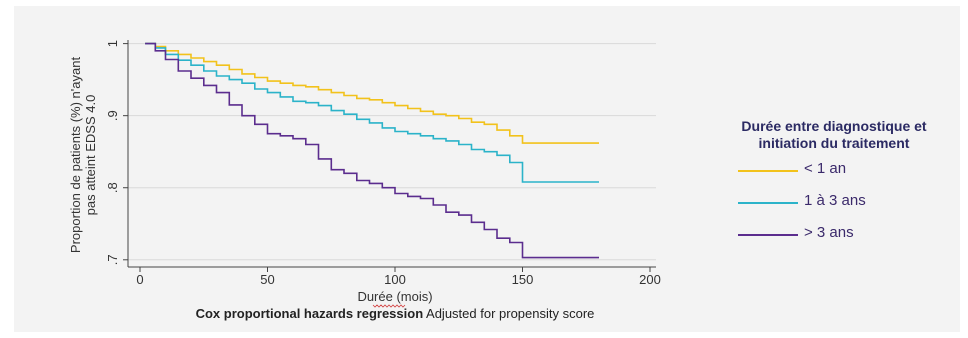 The image size is (968, 338). What do you see at coordinates (523, 279) in the screenshot?
I see `x-tick-label: 150` at bounding box center [523, 279].